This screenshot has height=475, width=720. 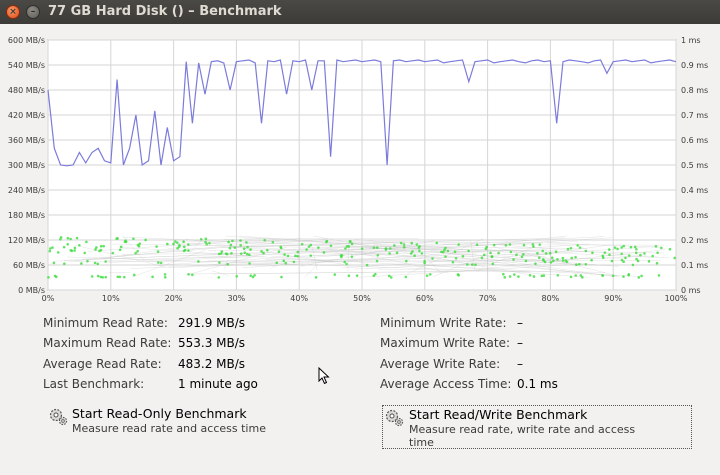 What do you see at coordinates (694, 115) in the screenshot?
I see `right-tick-label: 0.7 ms` at bounding box center [694, 115].